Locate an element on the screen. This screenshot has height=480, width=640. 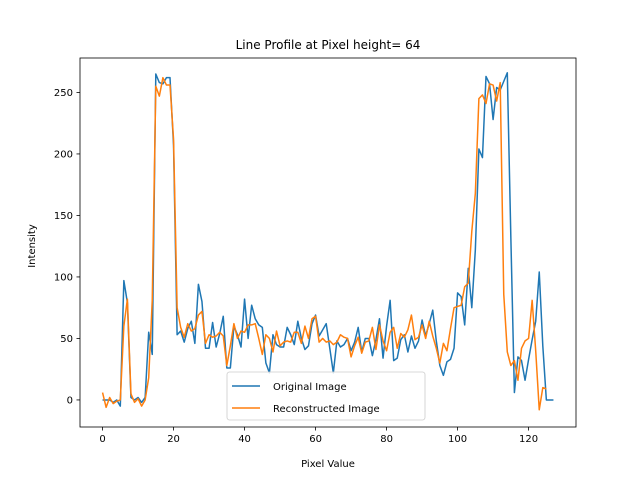
legend-box is located at coordinates (326, 396).